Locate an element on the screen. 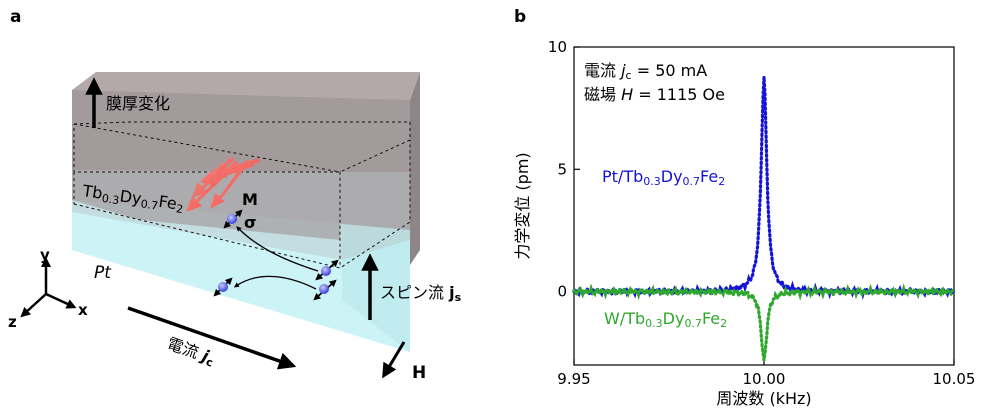 This screenshot has width=986, height=408. x-tick-label: 9.95 is located at coordinates (573, 379).